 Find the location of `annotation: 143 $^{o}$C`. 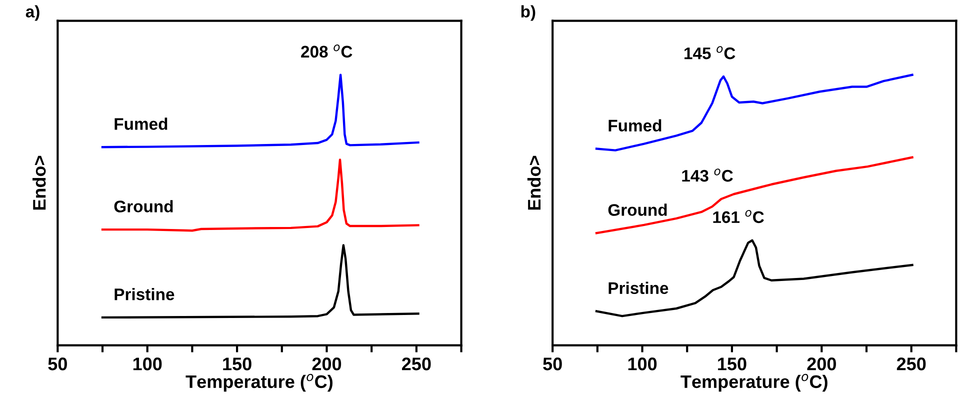

annotation: 143 $^{o}$C is located at coordinates (707, 175).